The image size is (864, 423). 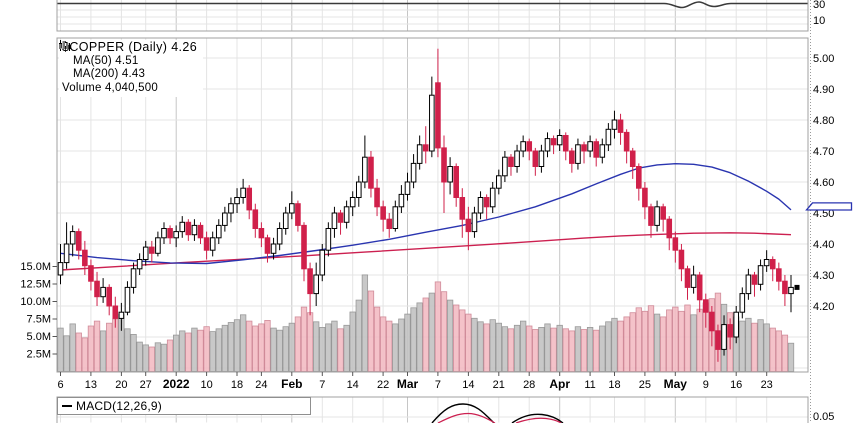 What do you see at coordinates (706, 385) in the screenshot?
I see `svg-text: 9` at bounding box center [706, 385].